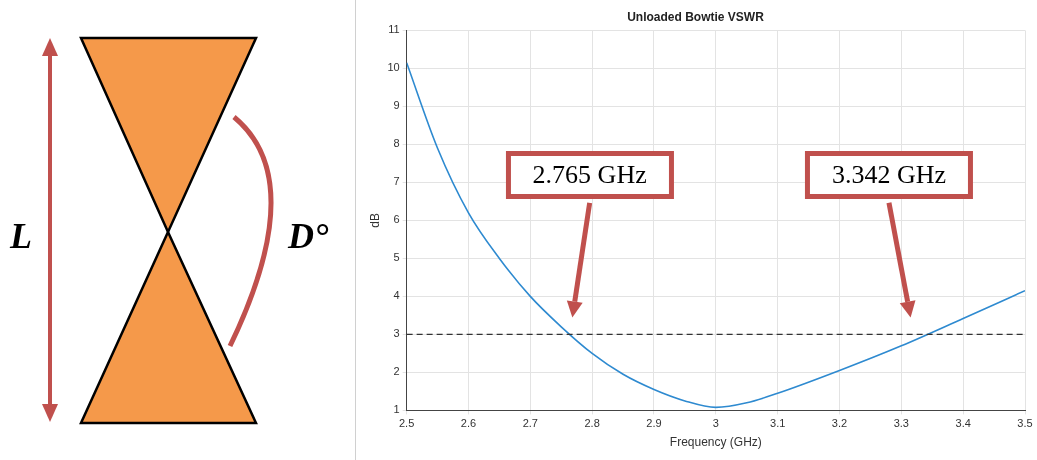  I want to click on x-tick-label: 3.3, so click(901, 423).